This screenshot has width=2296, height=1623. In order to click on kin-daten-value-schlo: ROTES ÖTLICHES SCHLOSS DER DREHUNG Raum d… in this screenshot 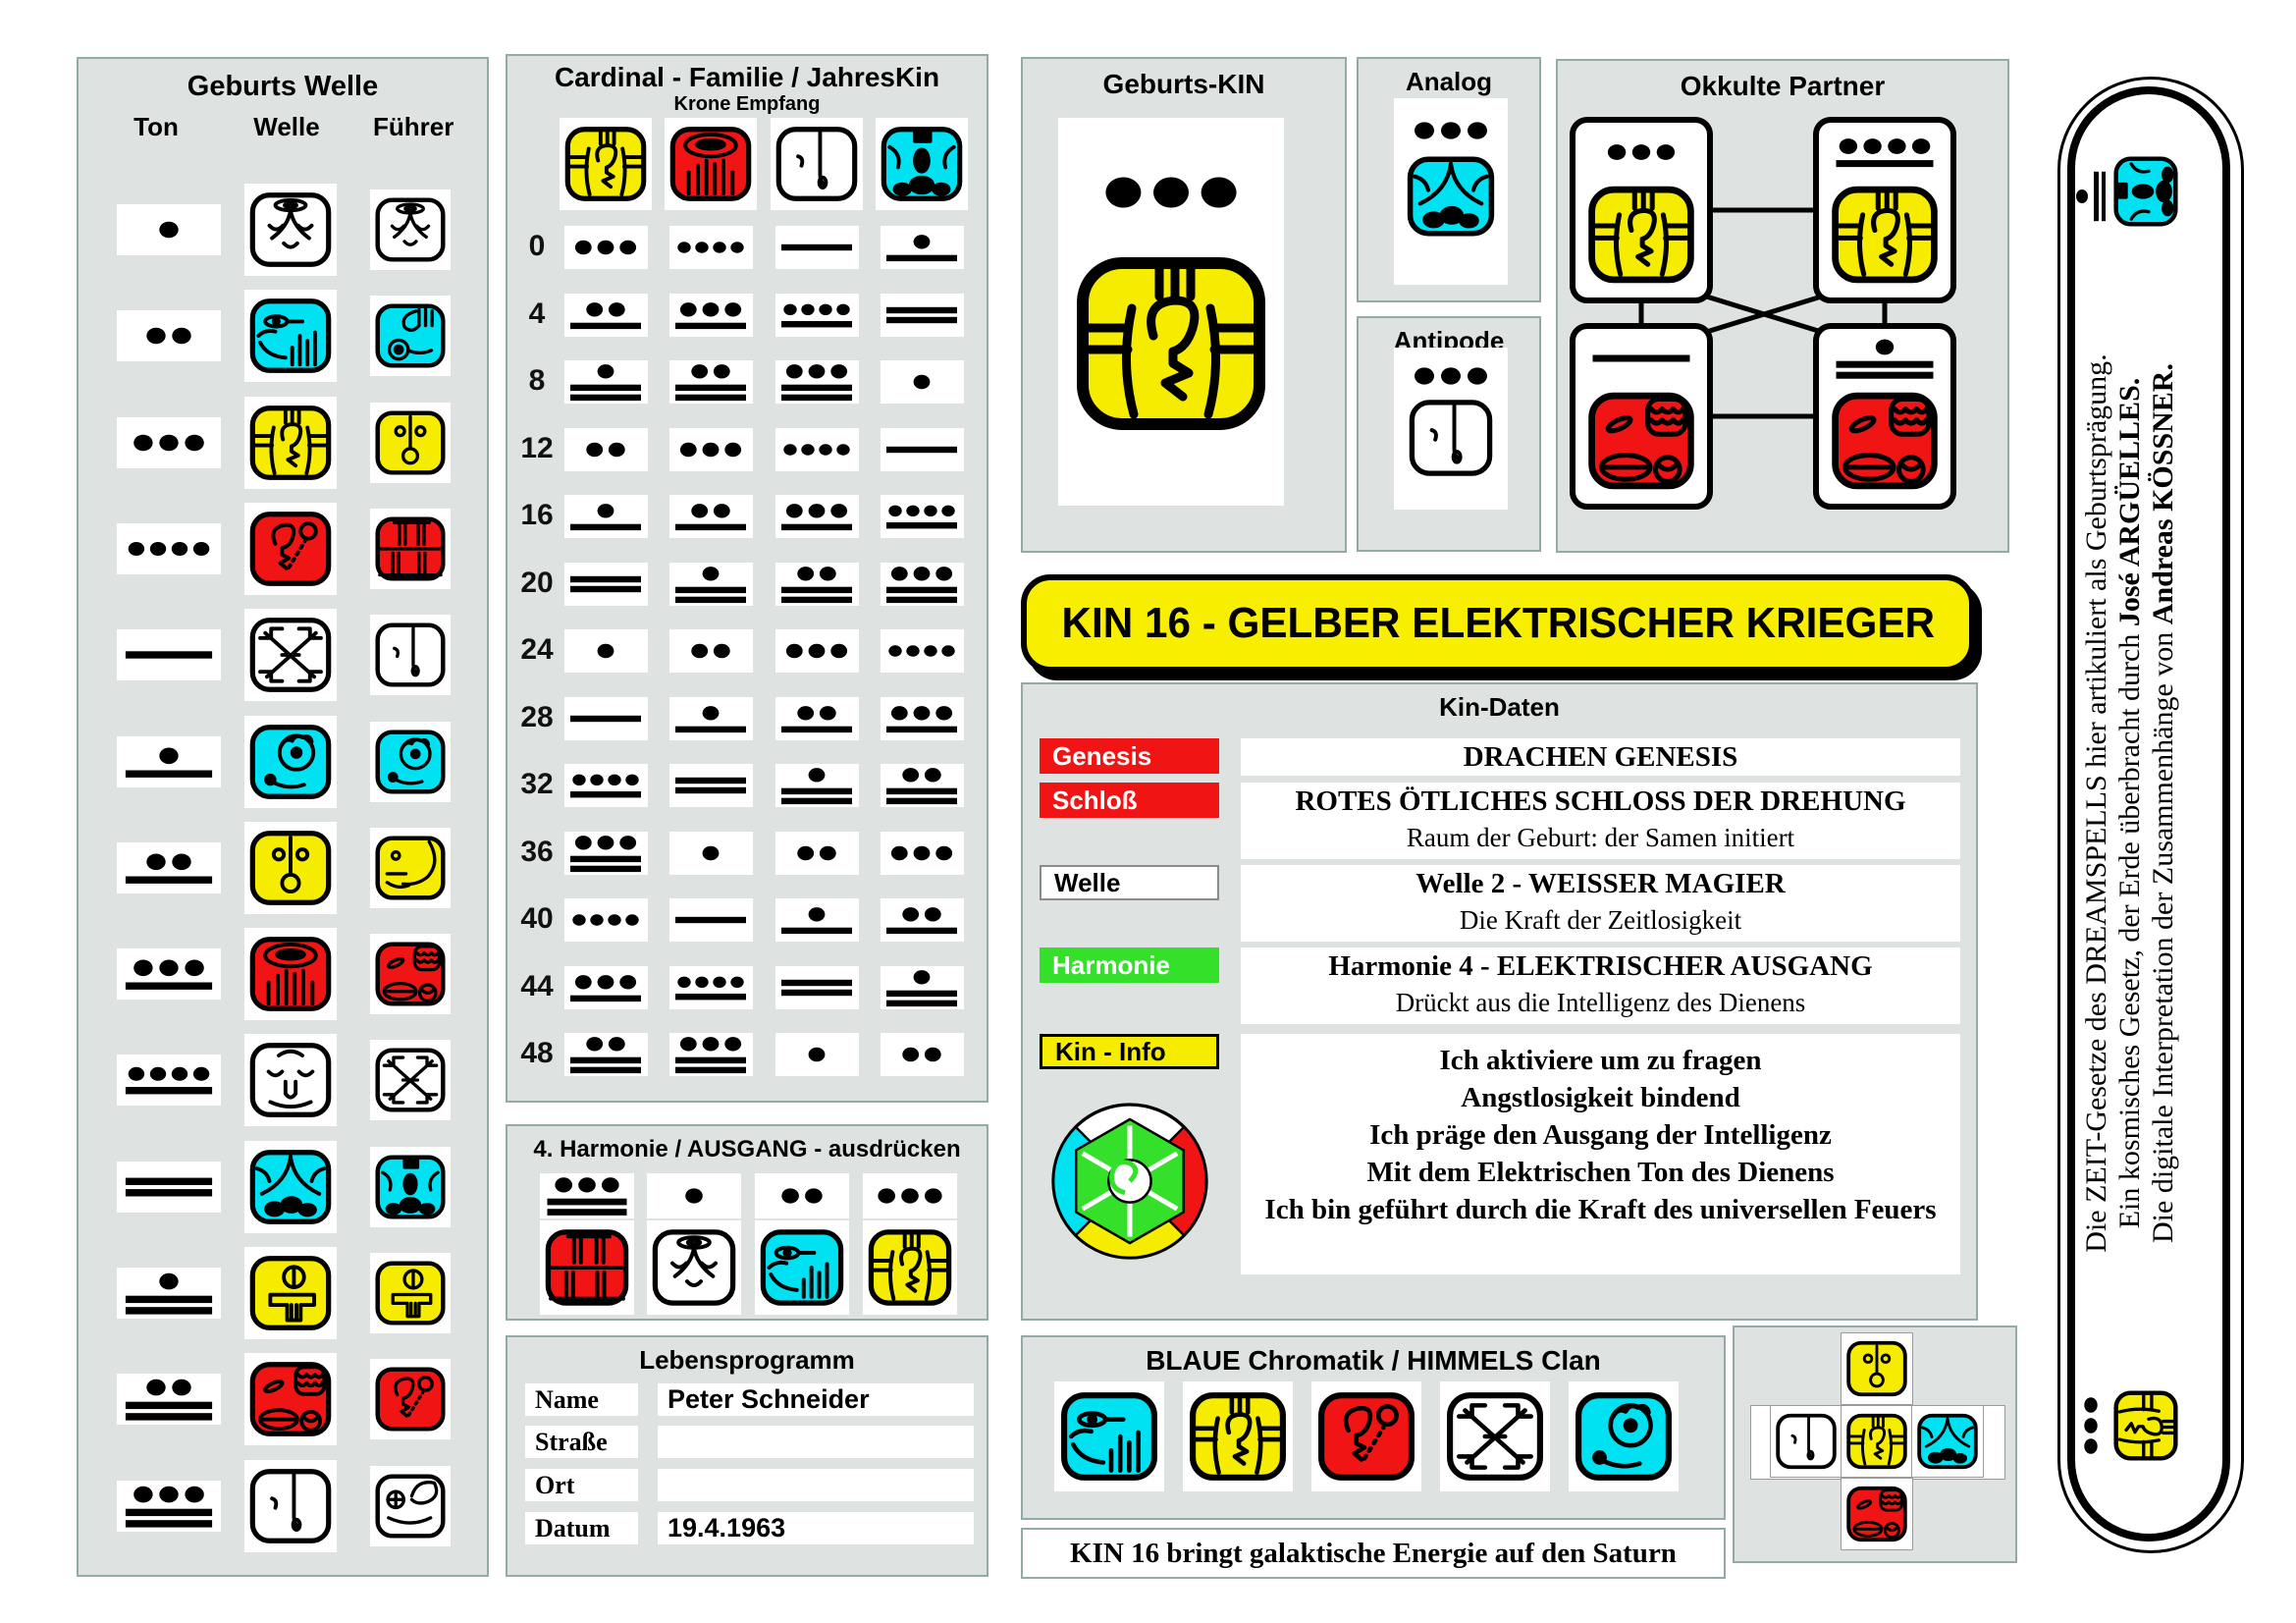, I will do `click(1601, 821)`.